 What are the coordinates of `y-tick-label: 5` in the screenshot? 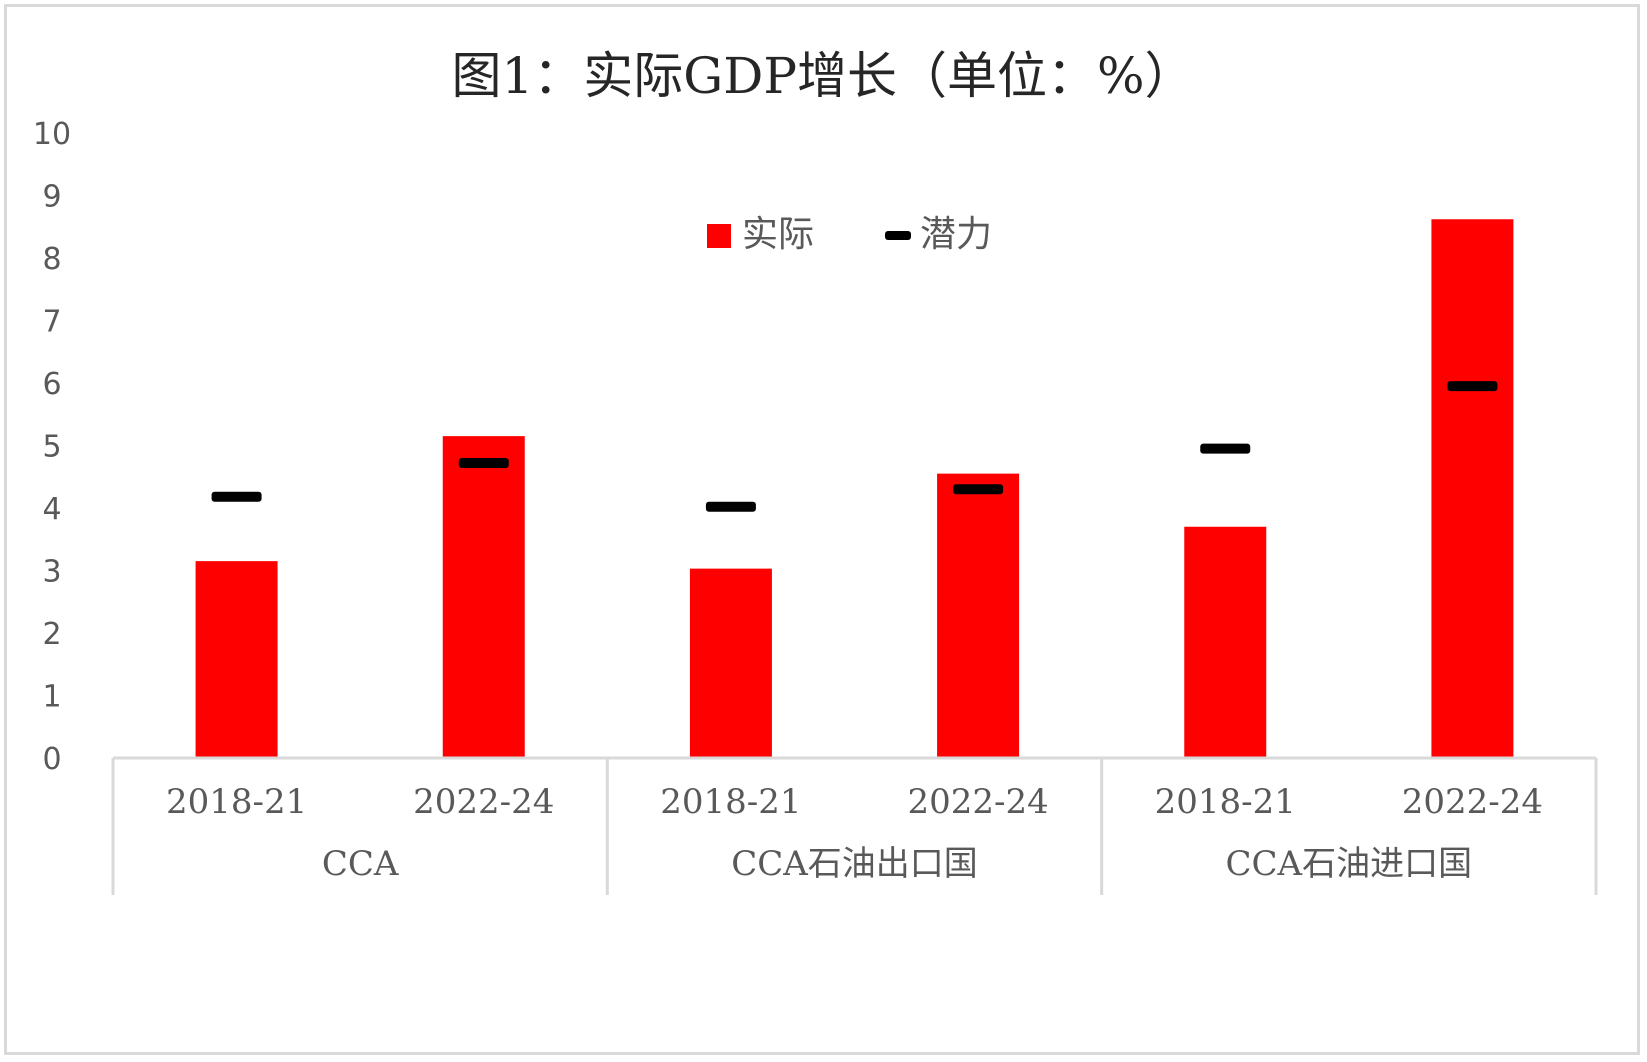 It's located at (51, 447).